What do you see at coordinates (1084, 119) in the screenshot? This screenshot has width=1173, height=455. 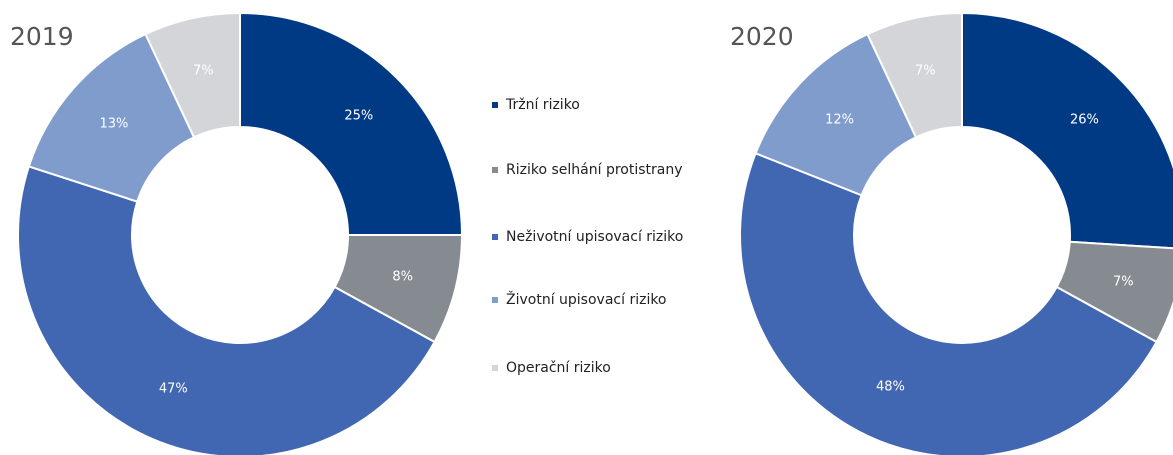 I see `data-label: 26%` at bounding box center [1084, 119].